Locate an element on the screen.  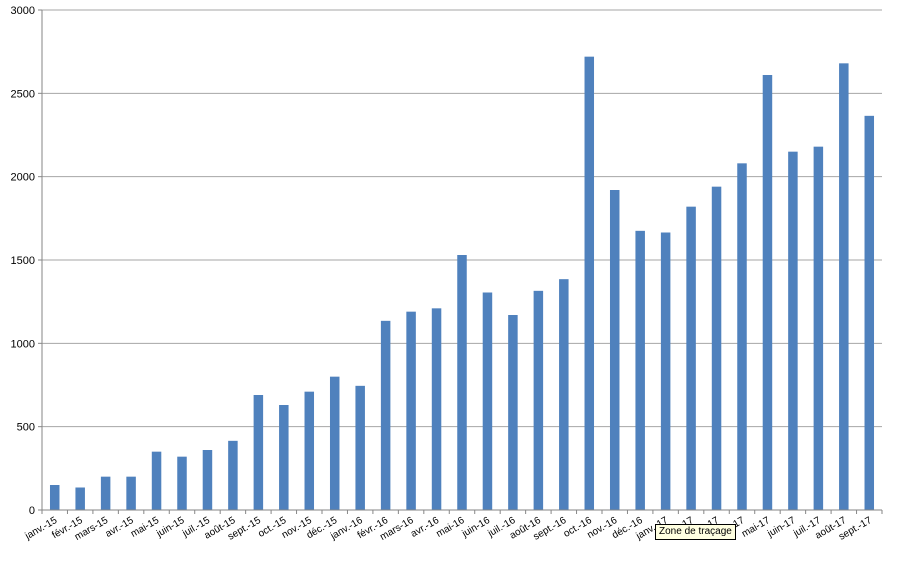
x-tick-label: juin-15 is located at coordinates (170, 527).